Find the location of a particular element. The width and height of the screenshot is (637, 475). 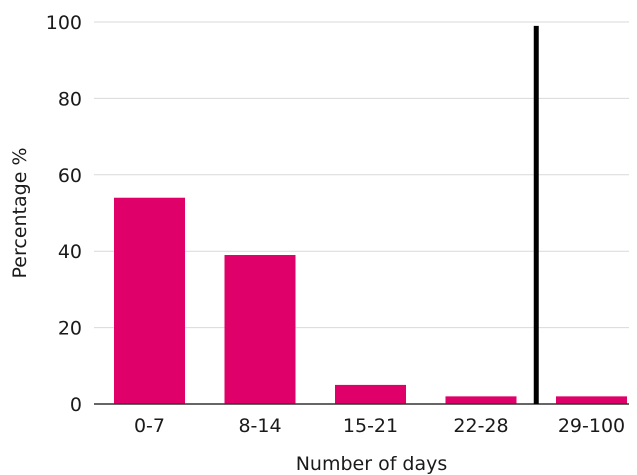

y-tick-label: 60 is located at coordinates (70, 176).